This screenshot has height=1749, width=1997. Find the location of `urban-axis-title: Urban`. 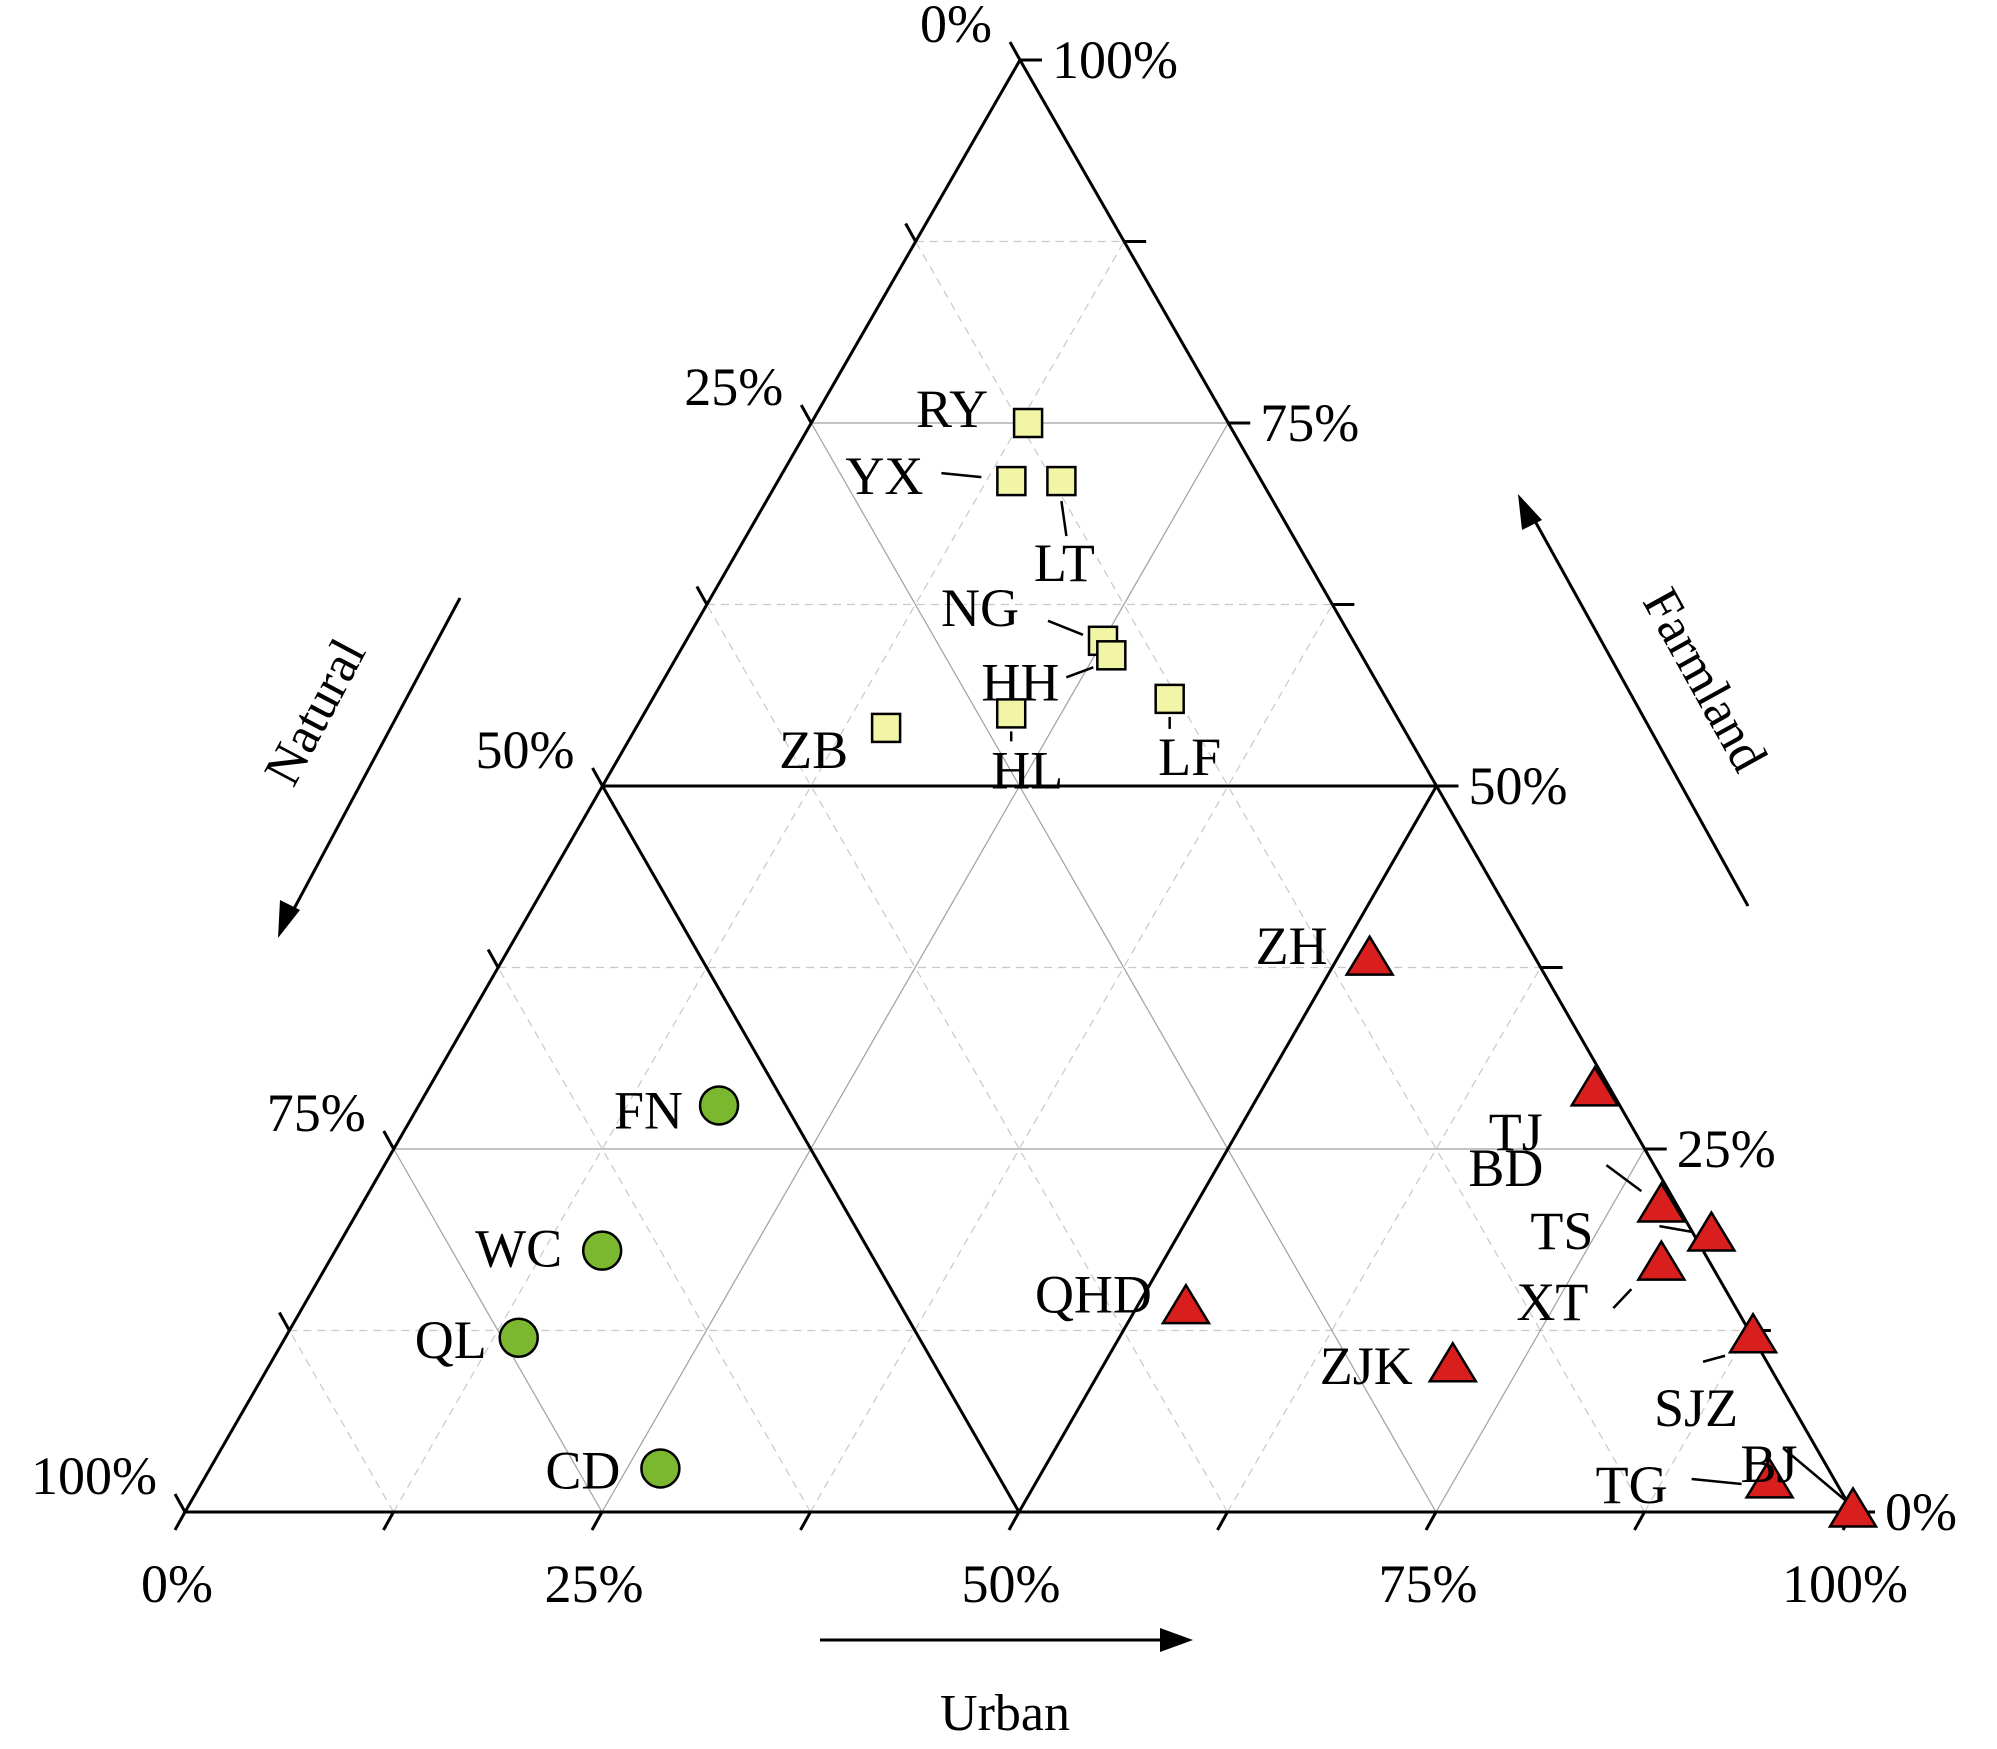

urban-axis-title: Urban is located at coordinates (1005, 1713).